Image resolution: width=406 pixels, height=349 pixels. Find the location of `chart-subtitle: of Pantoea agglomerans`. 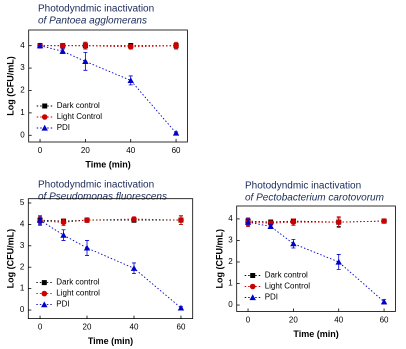

chart-subtitle: of Pantoea agglomerans is located at coordinates (92, 21).